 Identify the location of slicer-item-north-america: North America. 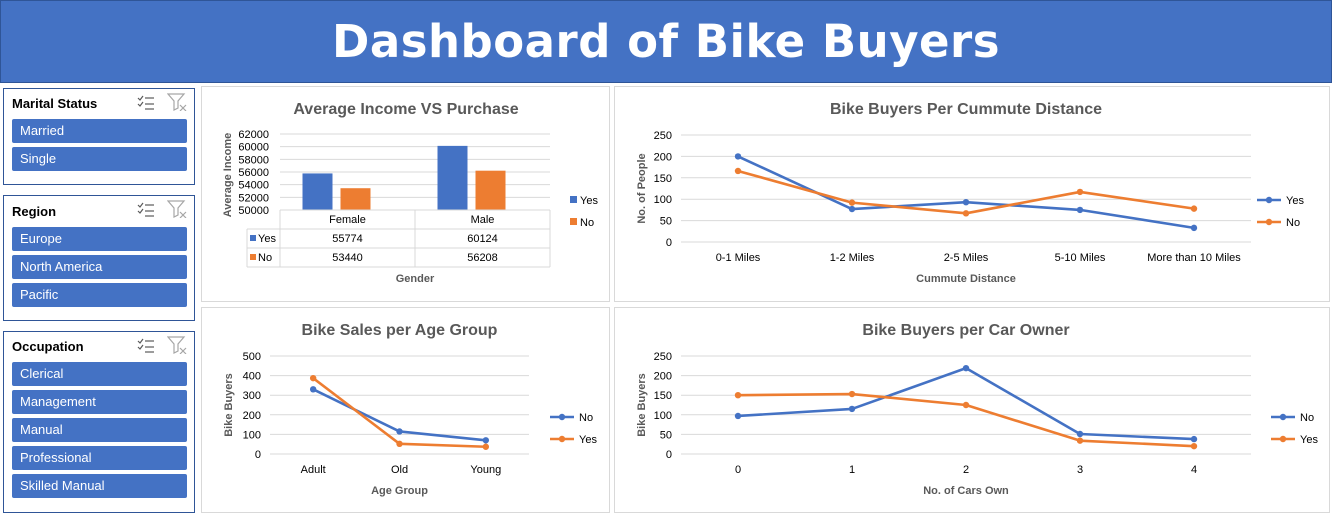
(99, 267).